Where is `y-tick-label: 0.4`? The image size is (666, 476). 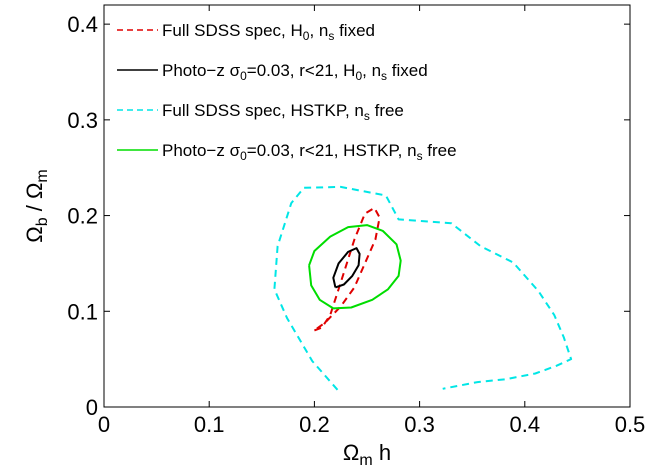 y-tick-label: 0.4 is located at coordinates (82, 24).